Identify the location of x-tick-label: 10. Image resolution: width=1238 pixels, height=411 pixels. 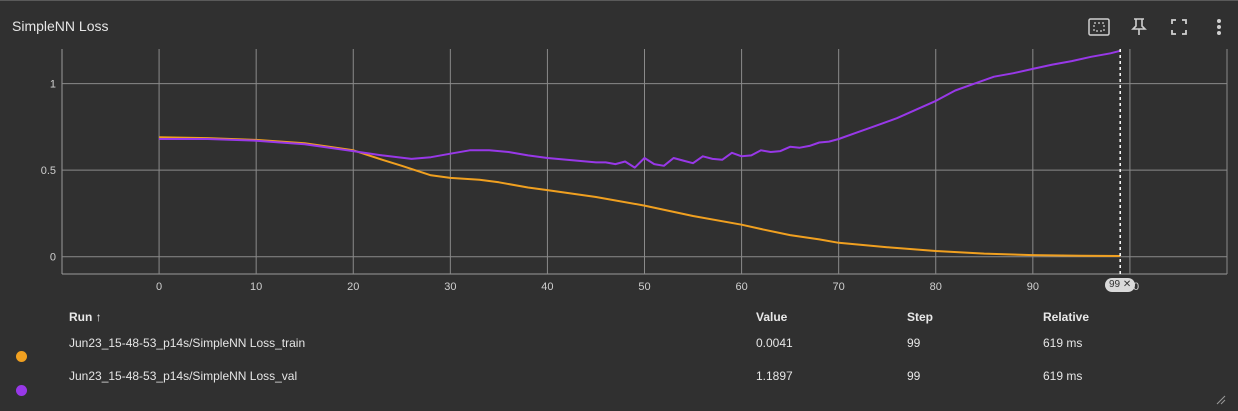
(256, 287).